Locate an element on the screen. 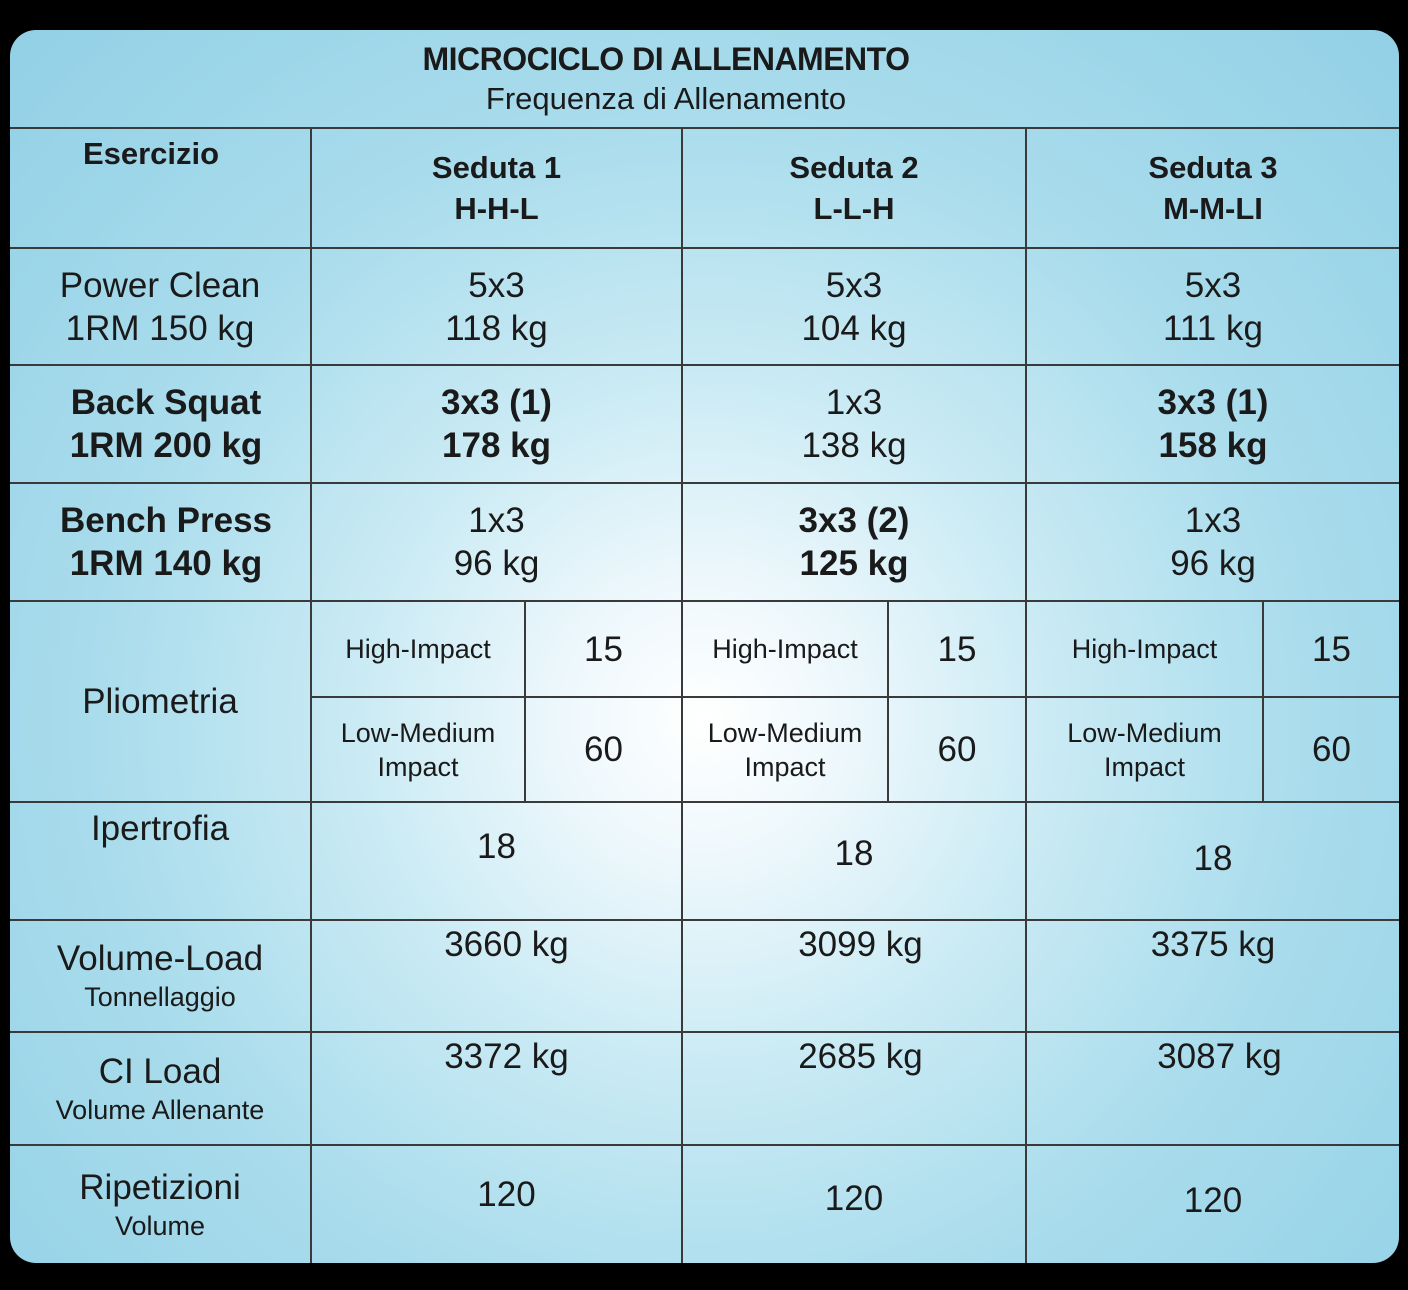  load-value: 178 kg is located at coordinates (496, 445).